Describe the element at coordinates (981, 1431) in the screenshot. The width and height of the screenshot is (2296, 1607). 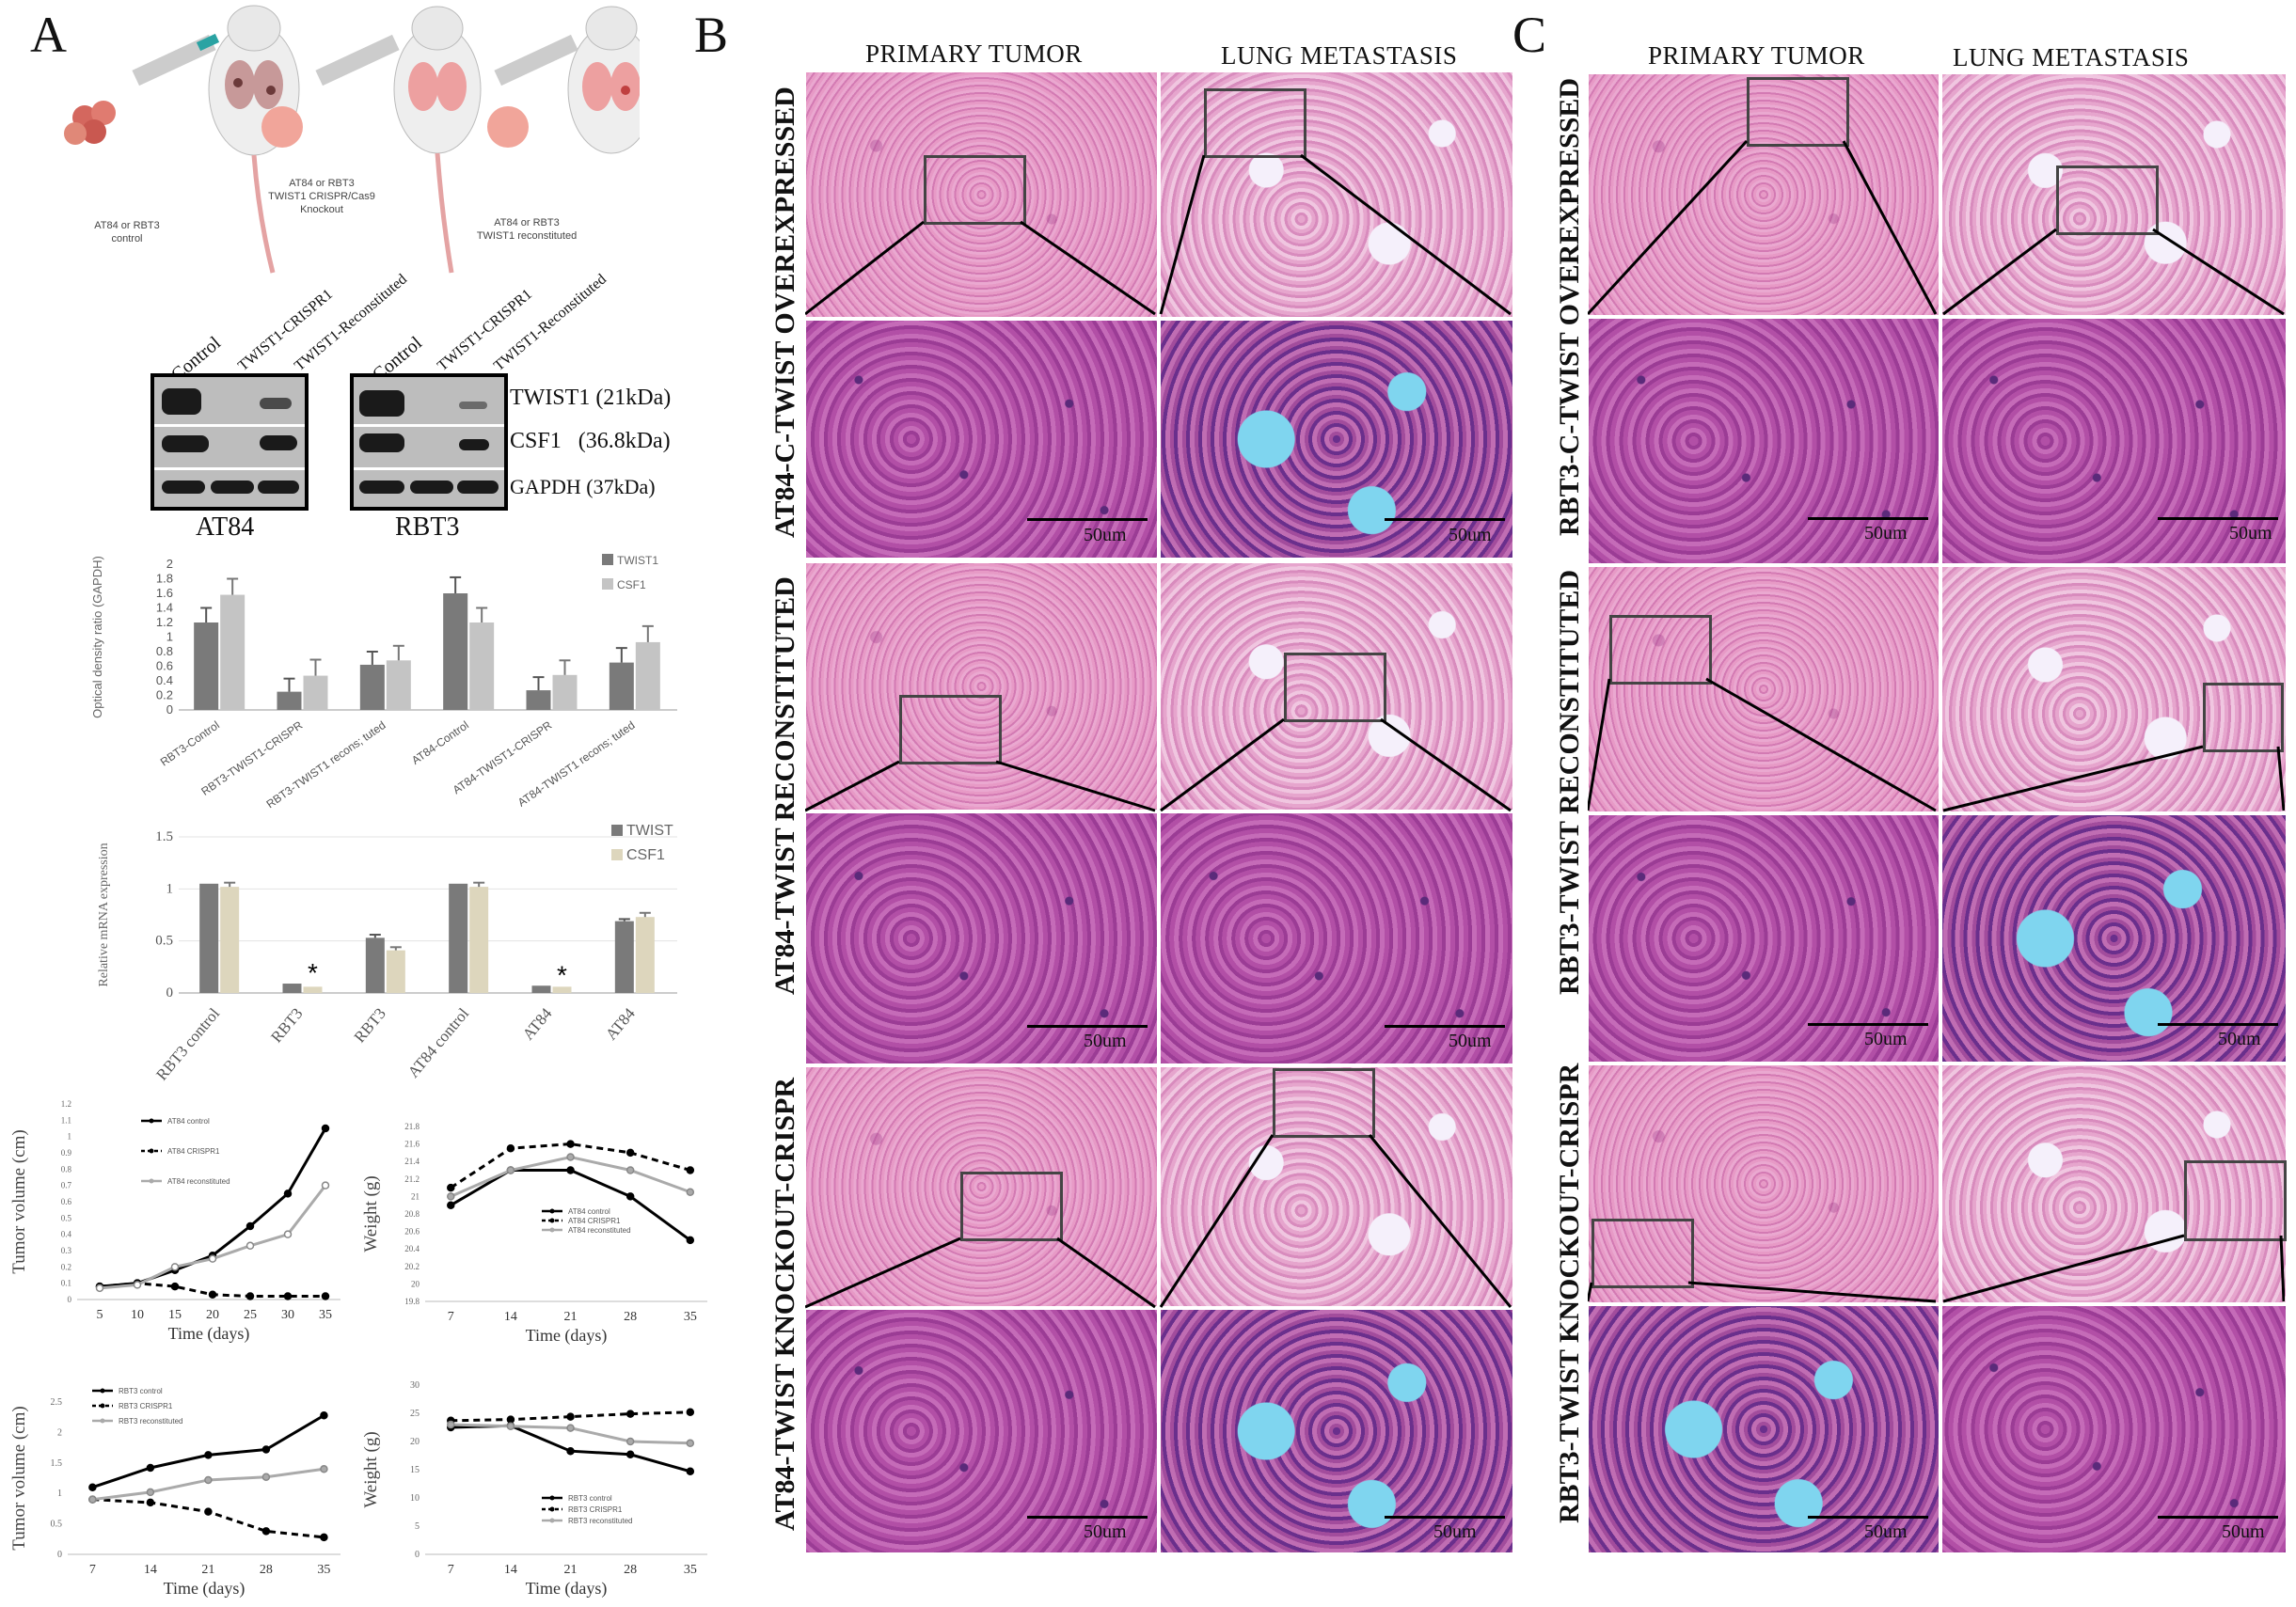
I see `histo-b3-primary-high` at that location.